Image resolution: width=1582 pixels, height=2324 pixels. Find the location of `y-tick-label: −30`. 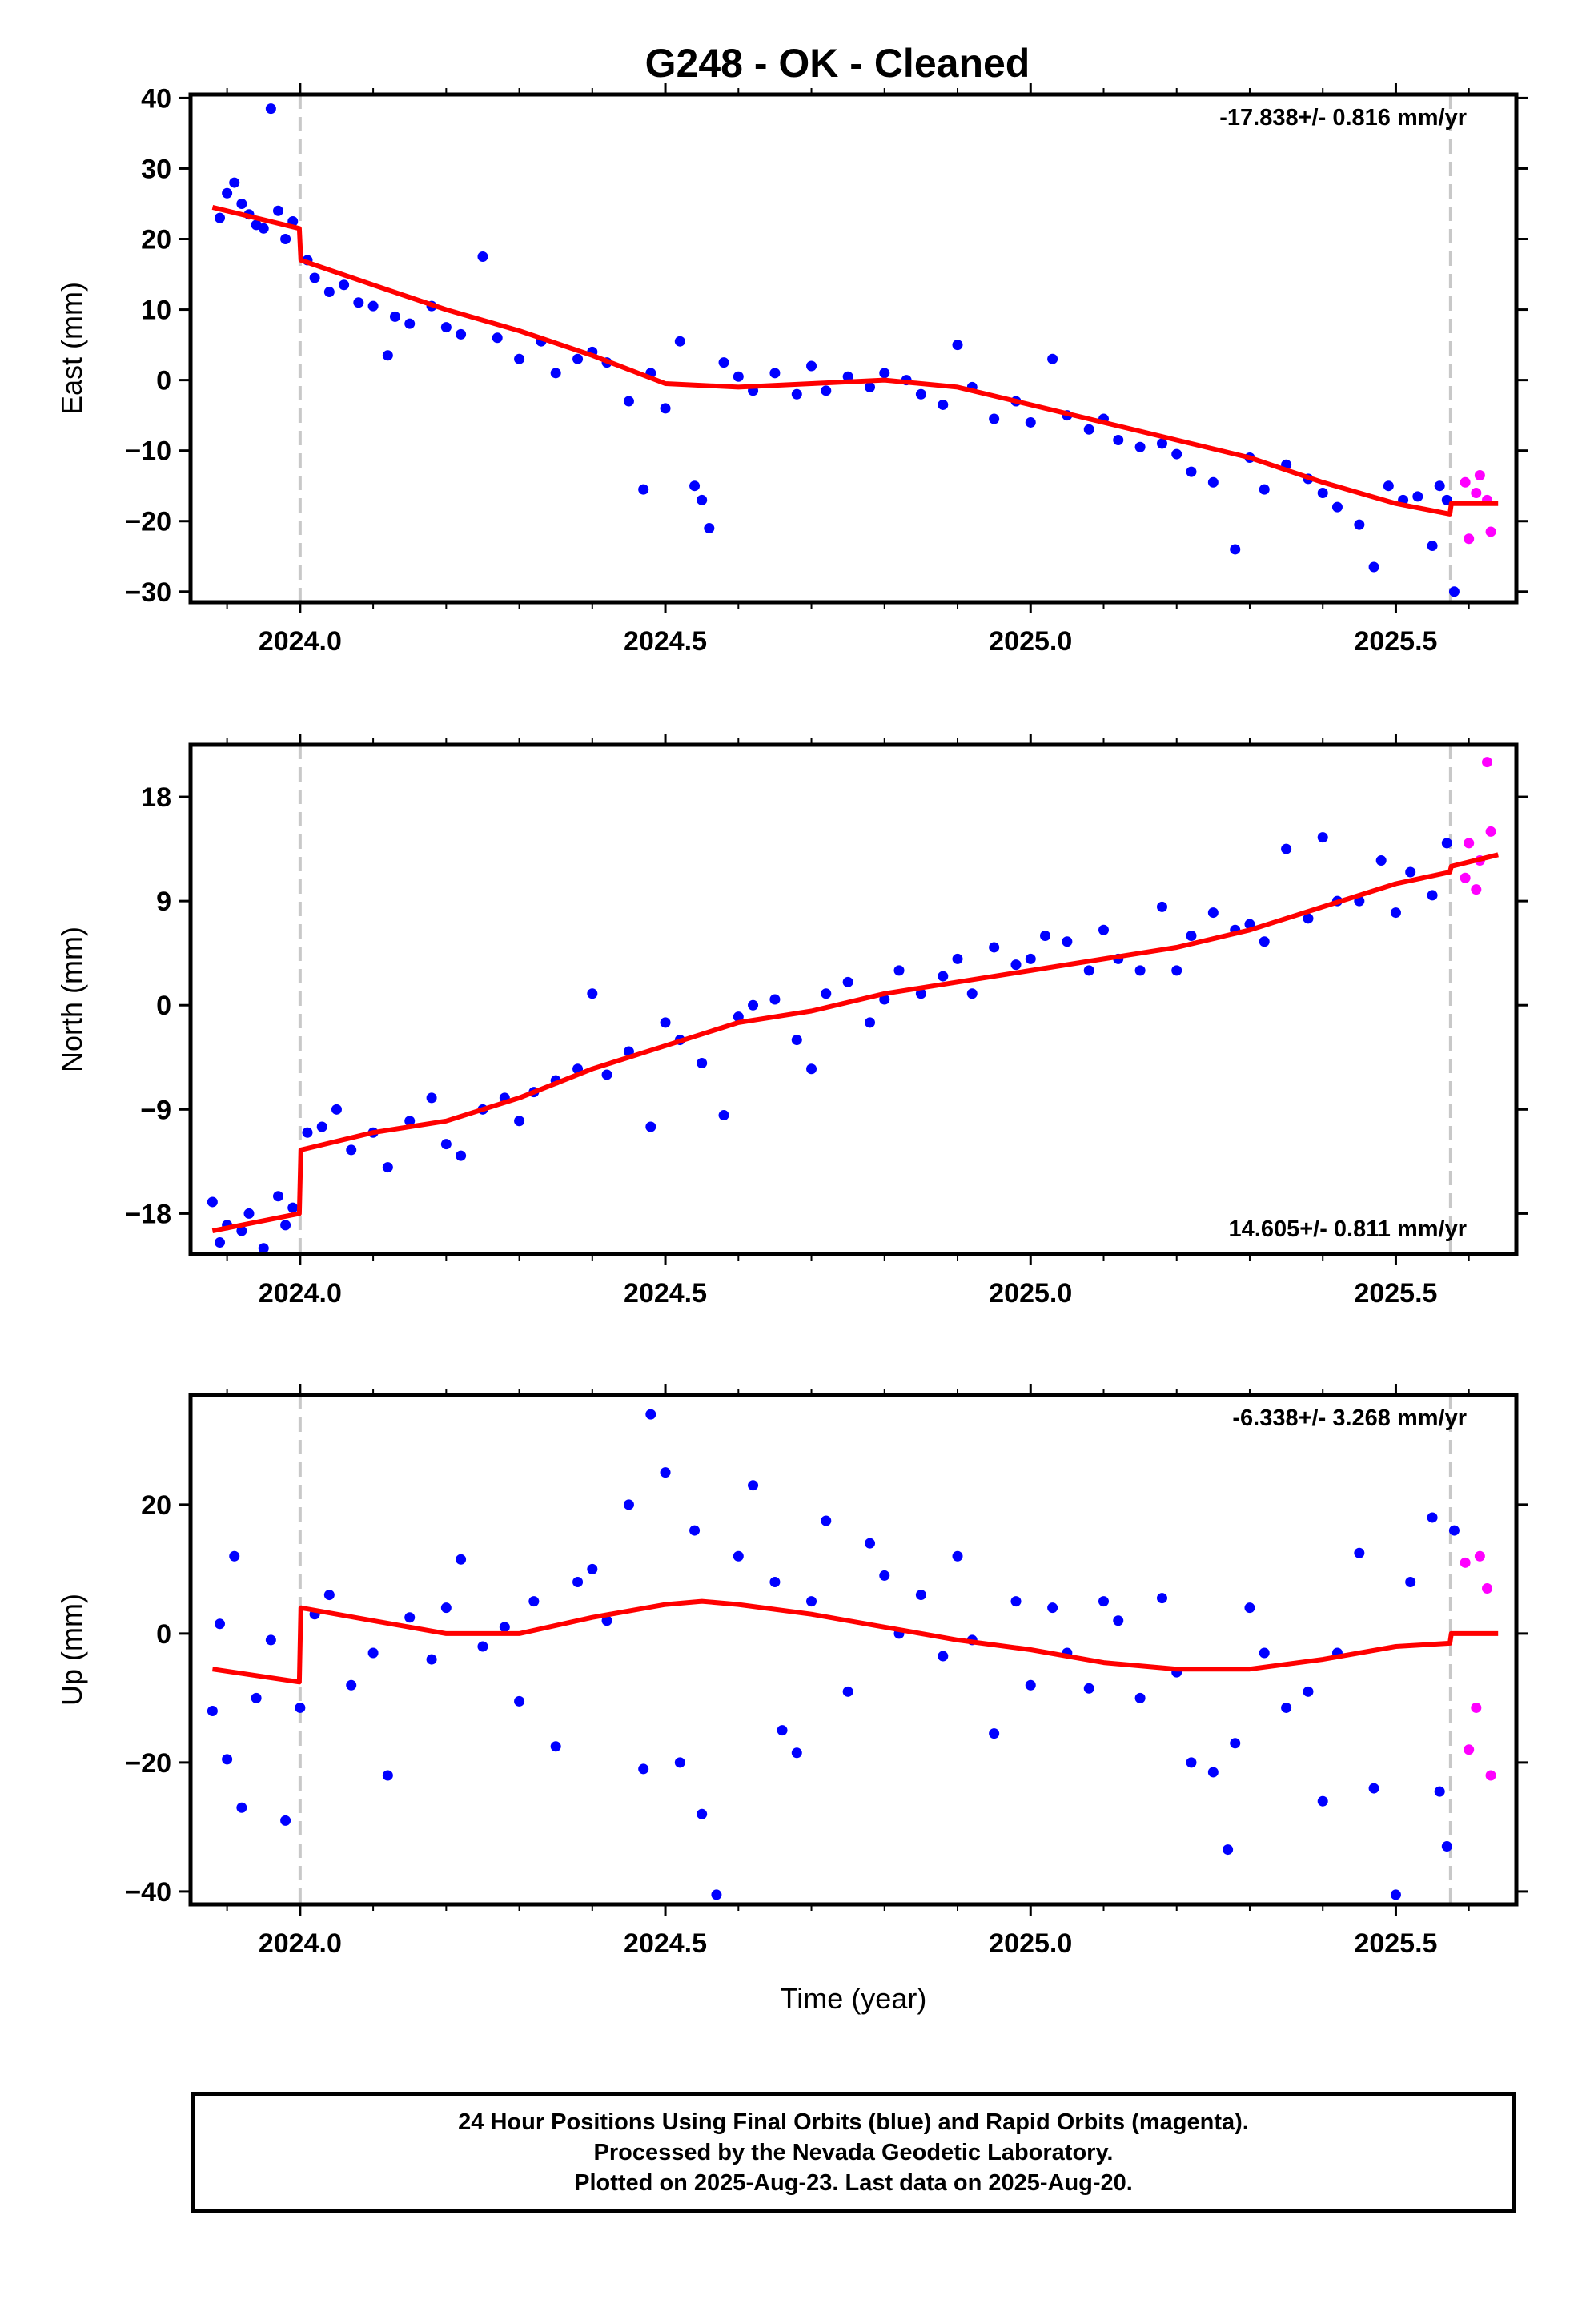

y-tick-label: −30 is located at coordinates (148, 592).